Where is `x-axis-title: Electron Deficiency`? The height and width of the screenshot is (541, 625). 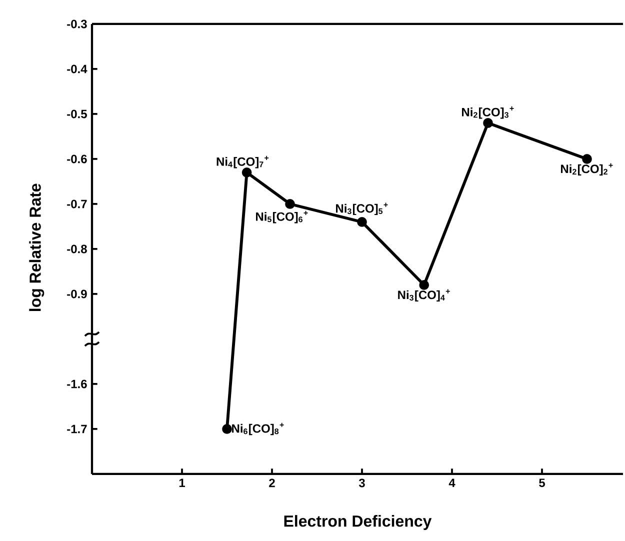 x-axis-title: Electron Deficiency is located at coordinates (358, 522).